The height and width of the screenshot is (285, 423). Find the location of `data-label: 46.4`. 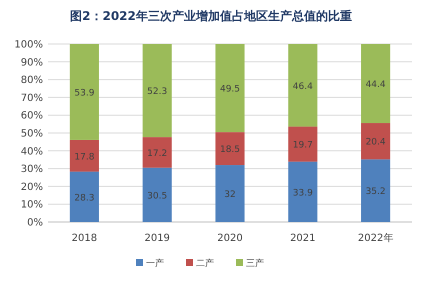

data-label: 46.4 is located at coordinates (303, 87).